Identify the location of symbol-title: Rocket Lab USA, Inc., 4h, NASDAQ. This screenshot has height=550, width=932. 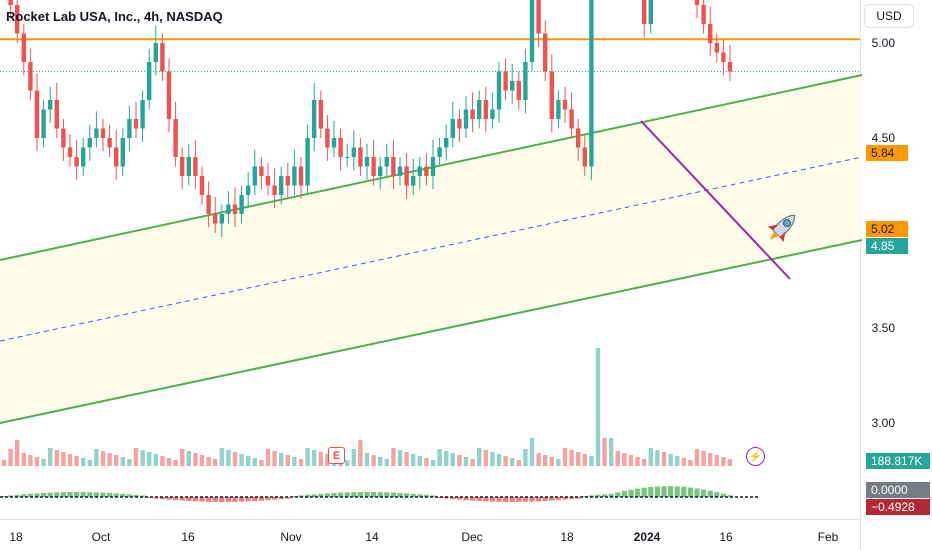
(114, 16).